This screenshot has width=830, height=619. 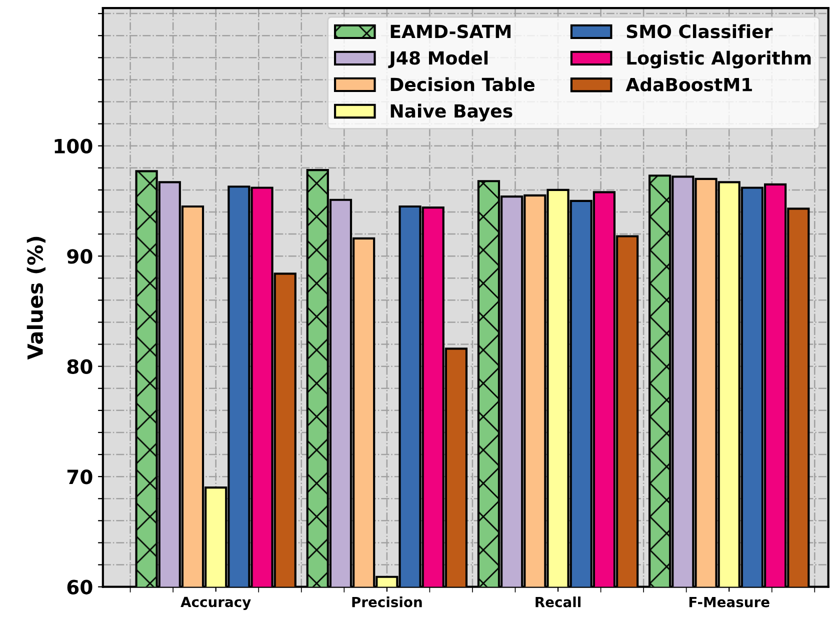 I want to click on x-tick-label: Precision, so click(x=387, y=602).